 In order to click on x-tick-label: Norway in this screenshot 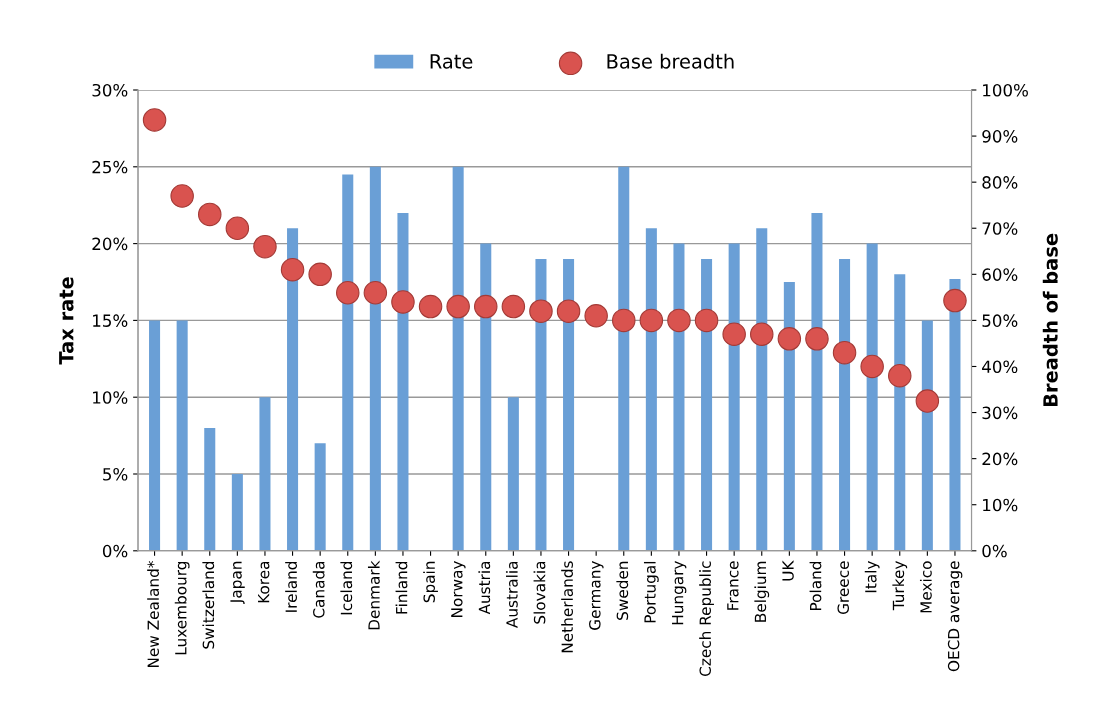, I will do `click(458, 588)`.